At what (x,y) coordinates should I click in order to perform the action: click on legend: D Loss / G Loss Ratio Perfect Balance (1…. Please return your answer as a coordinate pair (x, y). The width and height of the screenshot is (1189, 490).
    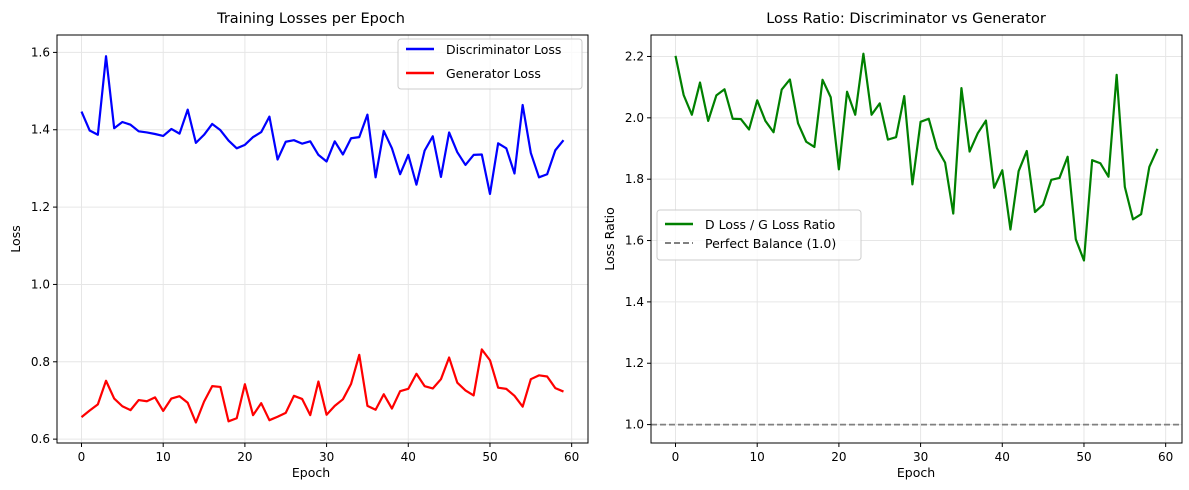
    Looking at the image, I should click on (759, 235).